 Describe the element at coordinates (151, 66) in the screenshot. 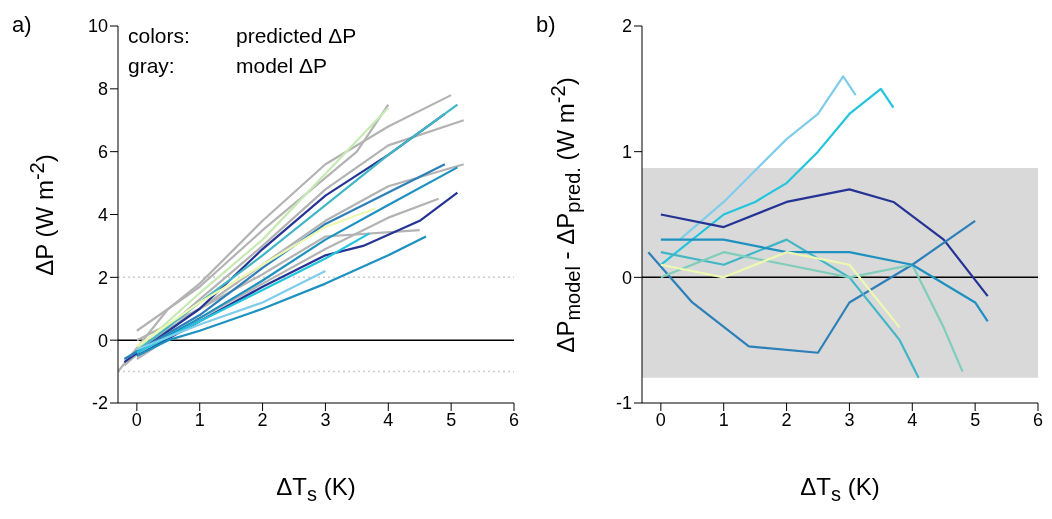

I see `annotation: gray:` at that location.